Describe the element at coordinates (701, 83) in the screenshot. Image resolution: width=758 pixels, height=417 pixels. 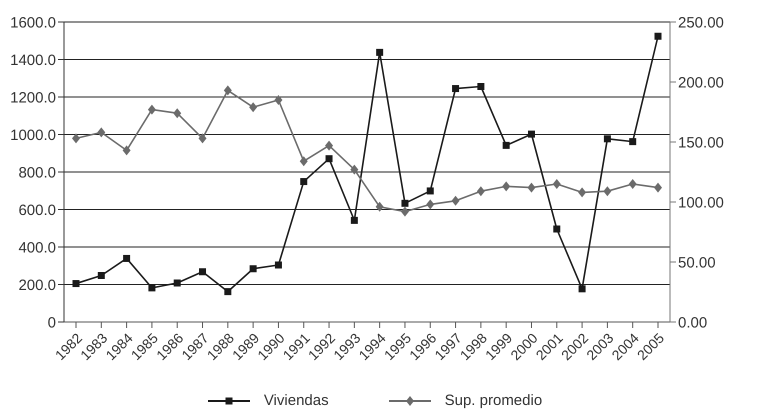
I see `y2-tick-label: 200.00` at that location.